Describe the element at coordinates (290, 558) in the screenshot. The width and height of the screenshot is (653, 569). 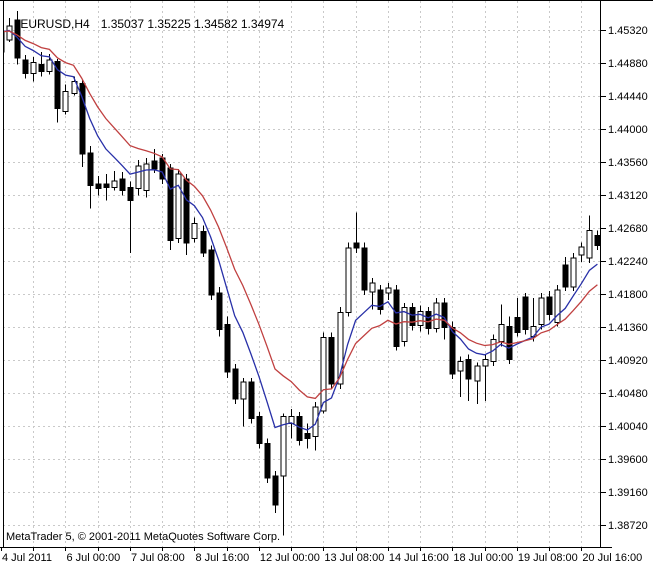
I see `time-axis-label: 12 Jul 00:00` at that location.